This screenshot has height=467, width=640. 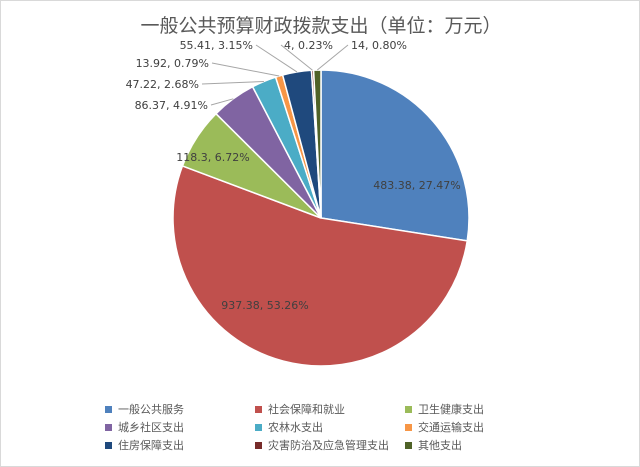 What do you see at coordinates (295, 427) in the screenshot?
I see `legend-label: 农林水支出` at bounding box center [295, 427].